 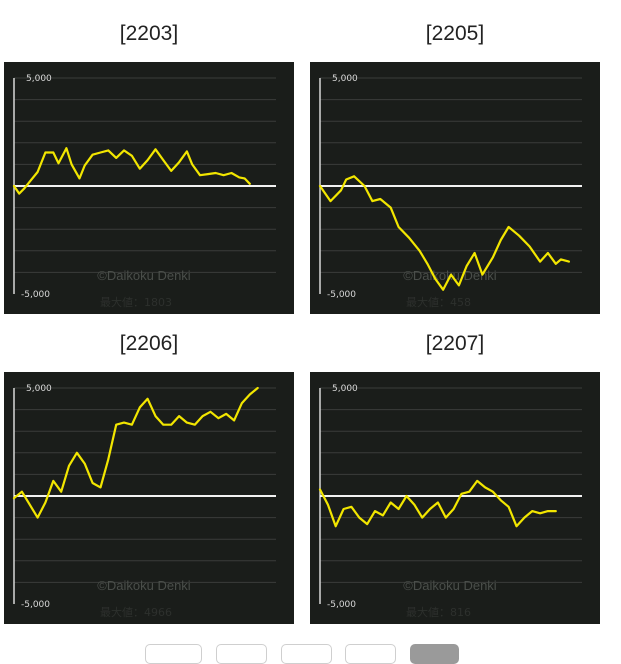 I want to click on chart-title: [2203], so click(x=149, y=33).